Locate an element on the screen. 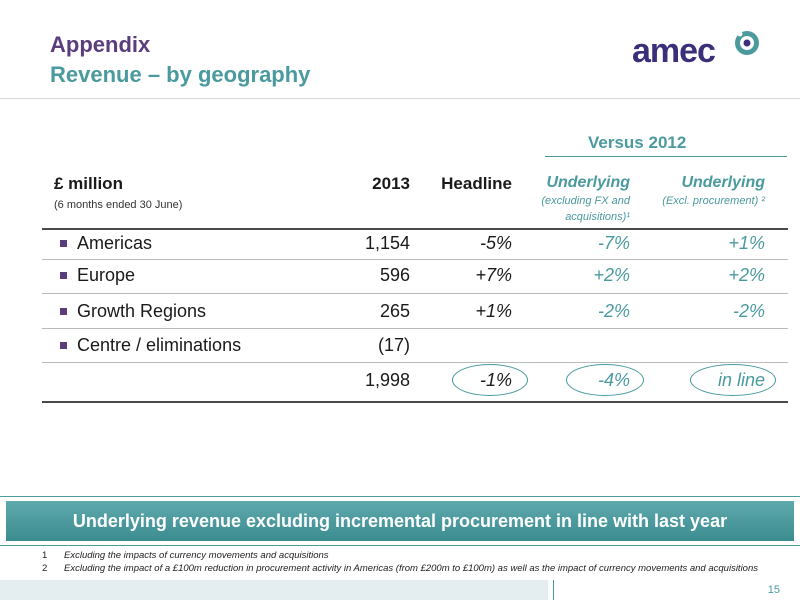  row-value-underlying-procurement: +2% is located at coordinates (746, 275).